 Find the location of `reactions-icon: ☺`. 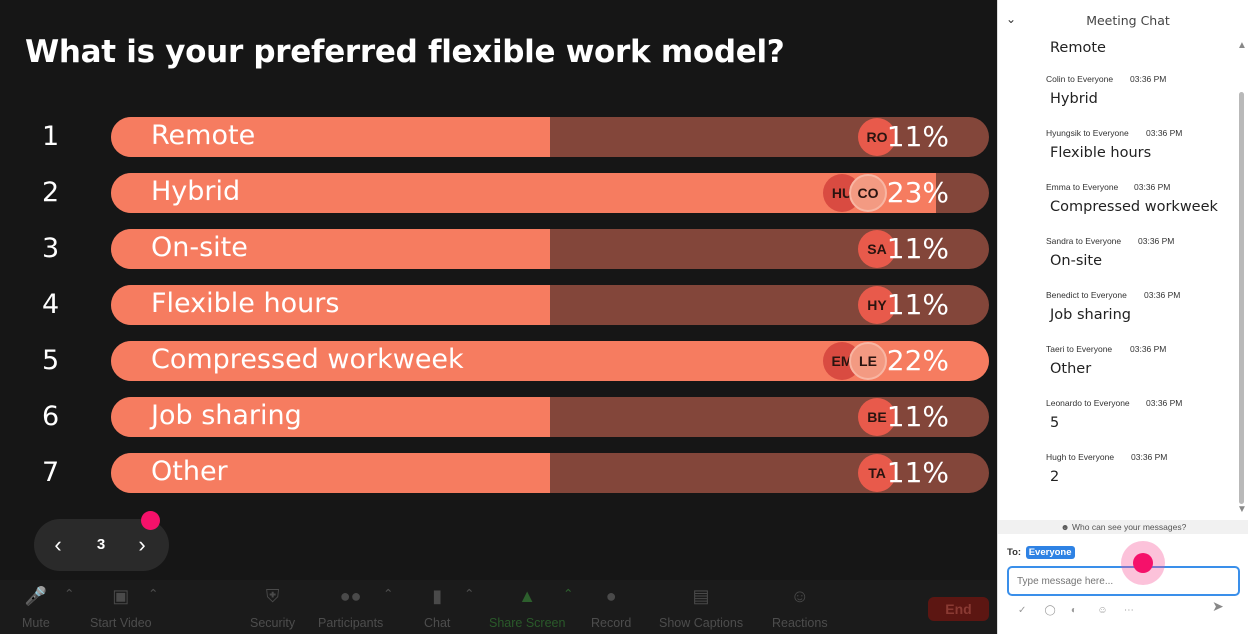

reactions-icon: ☺ is located at coordinates (799, 596).